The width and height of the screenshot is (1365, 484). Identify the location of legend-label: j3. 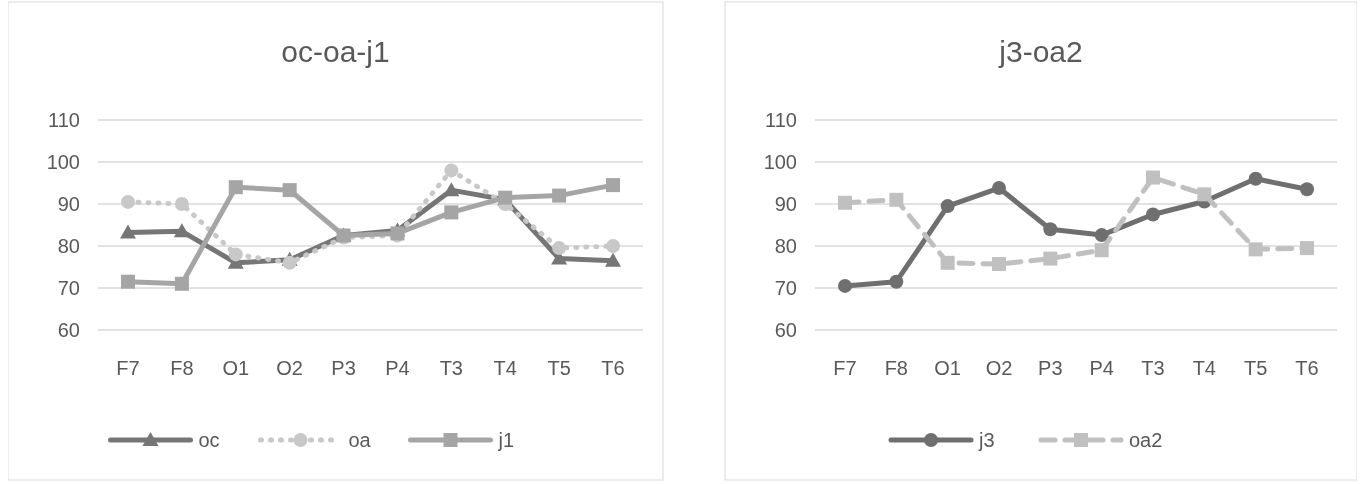
(986, 440).